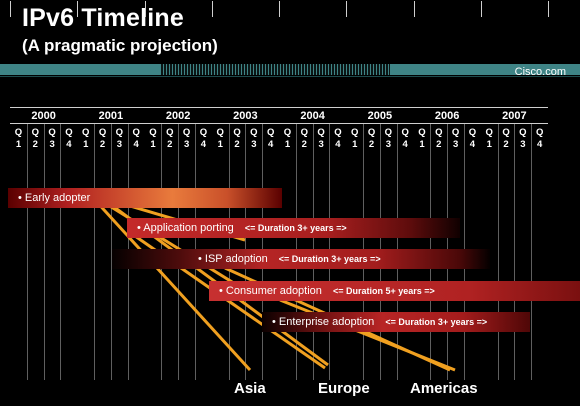 The width and height of the screenshot is (580, 406). Describe the element at coordinates (172, 245) in the screenshot. I see `adoption-line` at that location.